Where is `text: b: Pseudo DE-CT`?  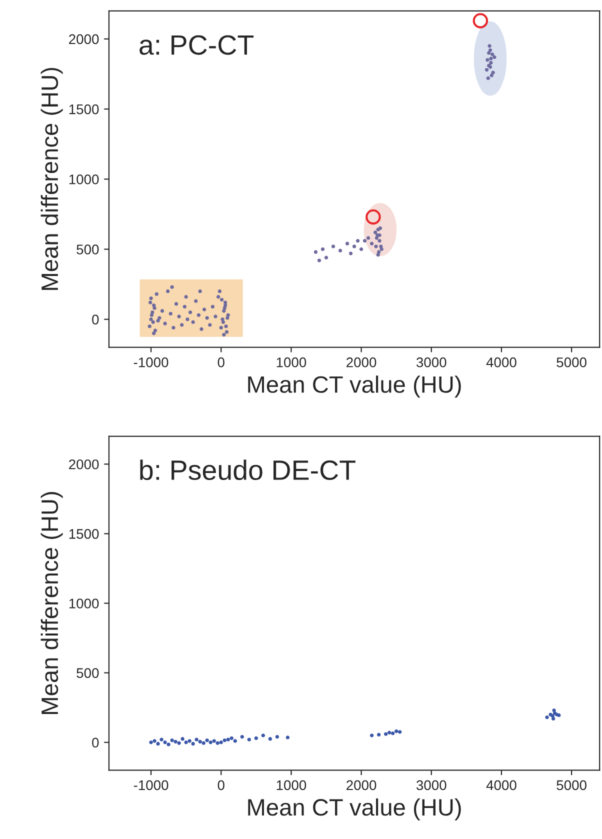 text: b: Pseudo DE-CT is located at coordinates (248, 470).